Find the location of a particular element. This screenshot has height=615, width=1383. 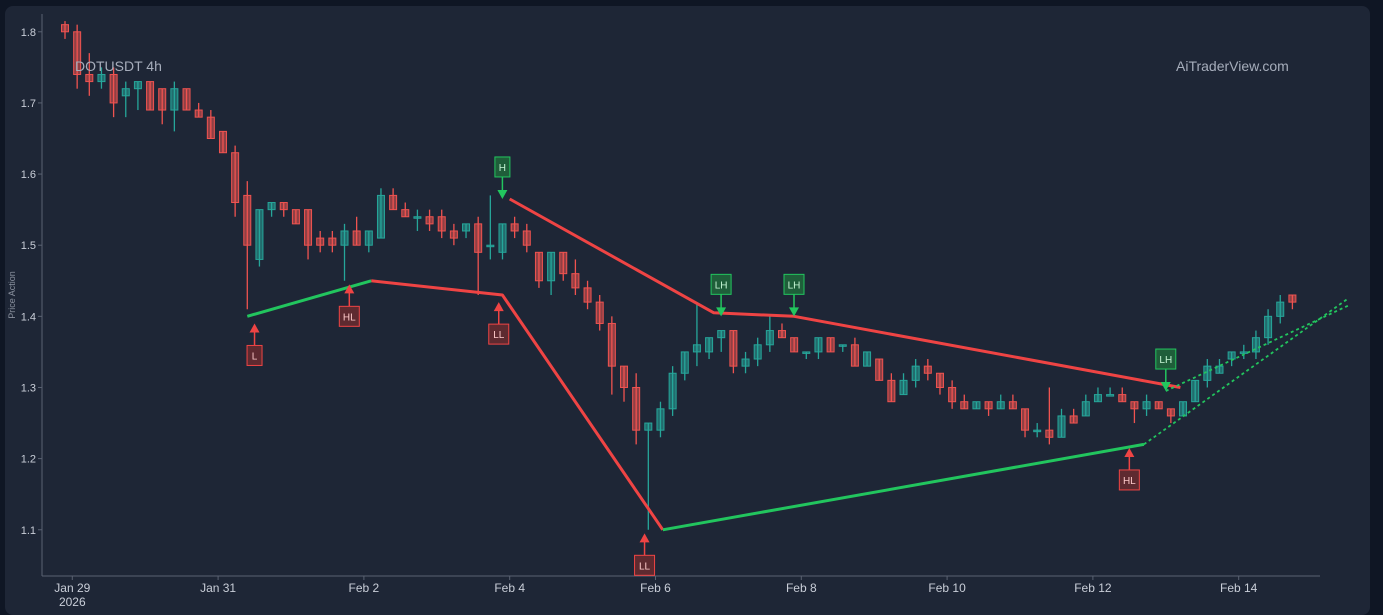

x-tick-label: Feb 8 is located at coordinates (801, 588).